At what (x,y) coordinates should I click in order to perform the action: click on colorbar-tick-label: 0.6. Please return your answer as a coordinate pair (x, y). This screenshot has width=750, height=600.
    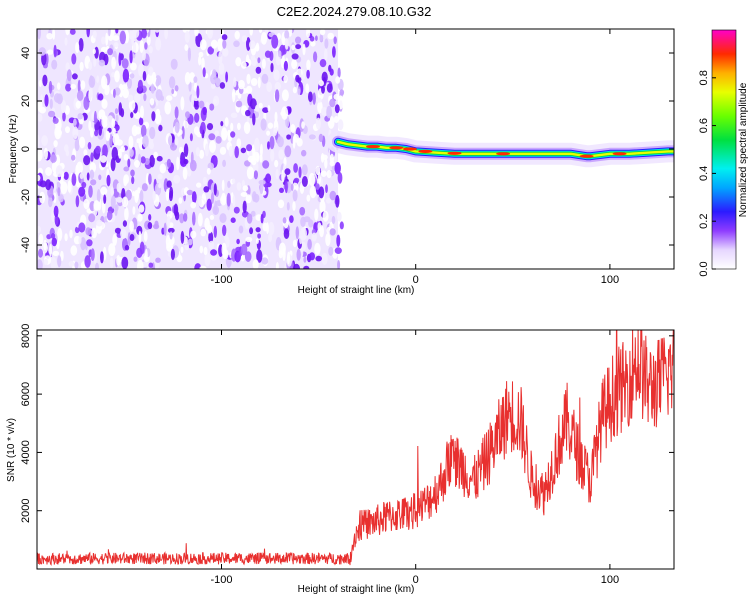
    Looking at the image, I should click on (704, 125).